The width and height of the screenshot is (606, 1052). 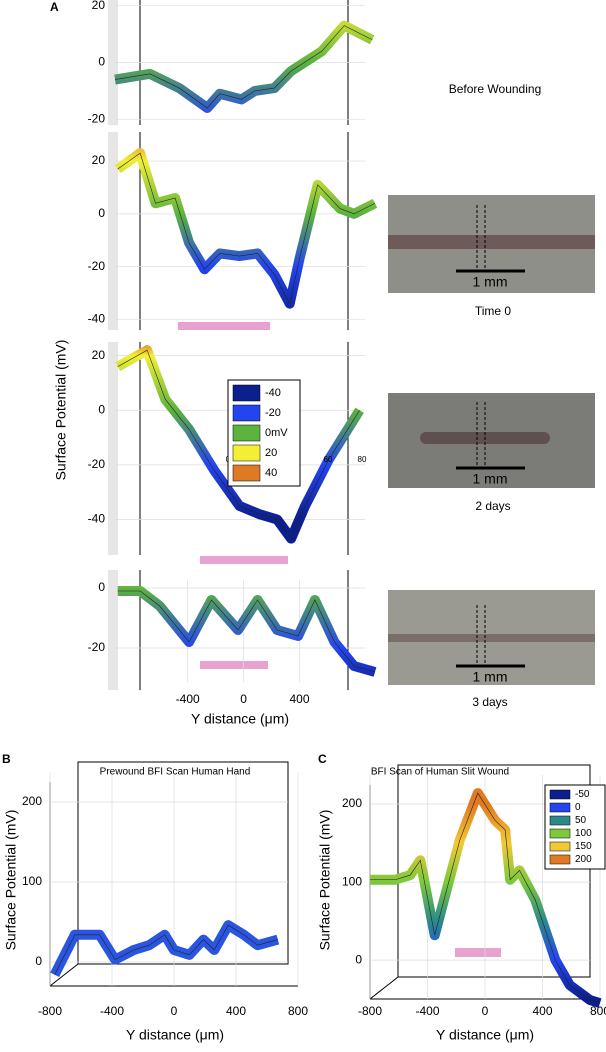 What do you see at coordinates (582, 794) in the screenshot?
I see `legend-label: -50` at bounding box center [582, 794].